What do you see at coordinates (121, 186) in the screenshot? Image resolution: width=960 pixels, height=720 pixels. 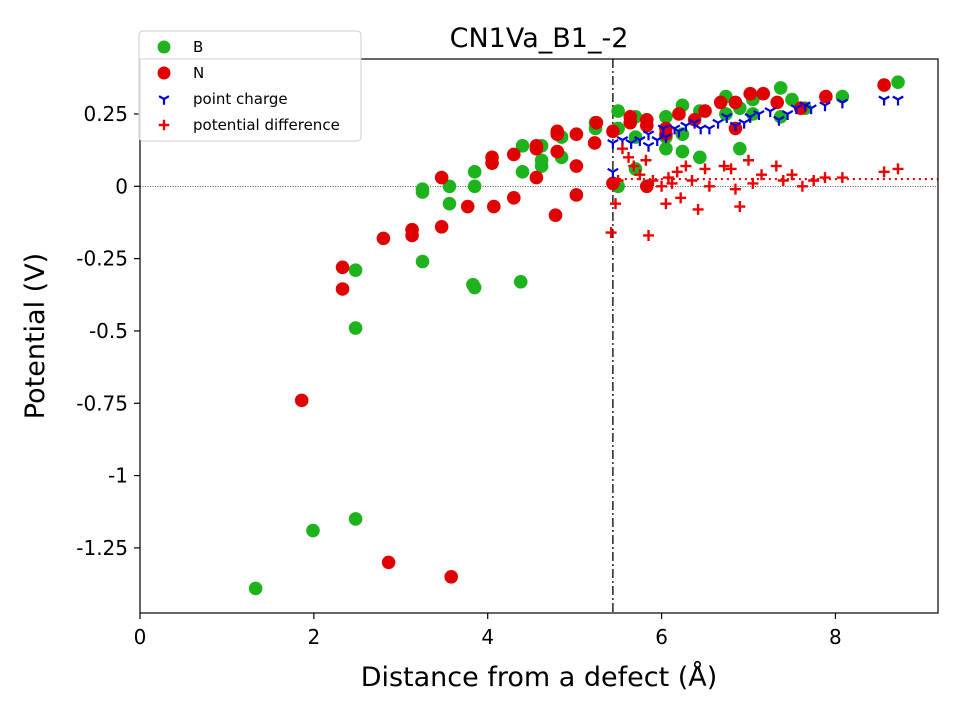 I see `y-tick-label: 0` at bounding box center [121, 186].